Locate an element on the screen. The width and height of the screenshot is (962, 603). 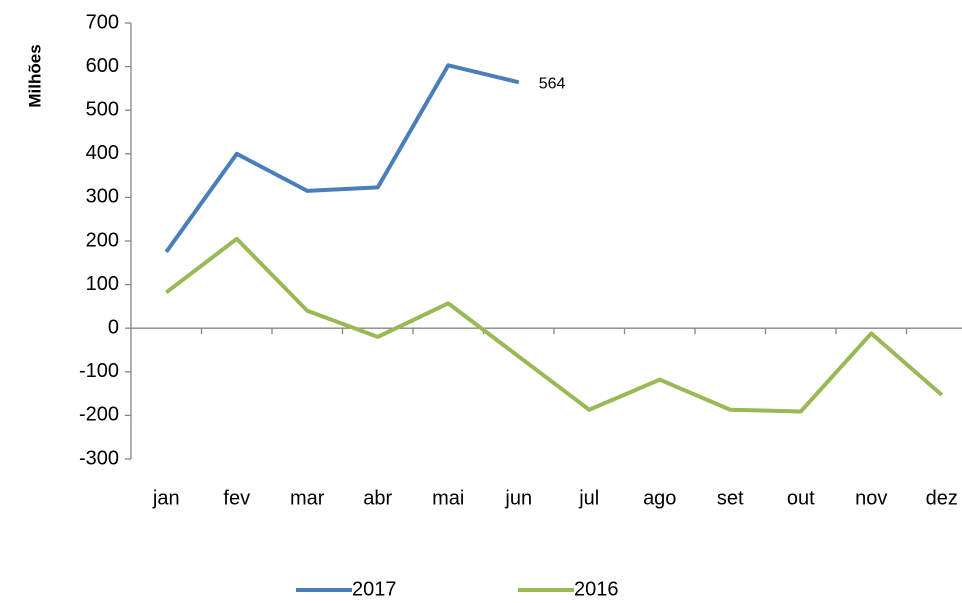
data-label: 564 is located at coordinates (552, 84).